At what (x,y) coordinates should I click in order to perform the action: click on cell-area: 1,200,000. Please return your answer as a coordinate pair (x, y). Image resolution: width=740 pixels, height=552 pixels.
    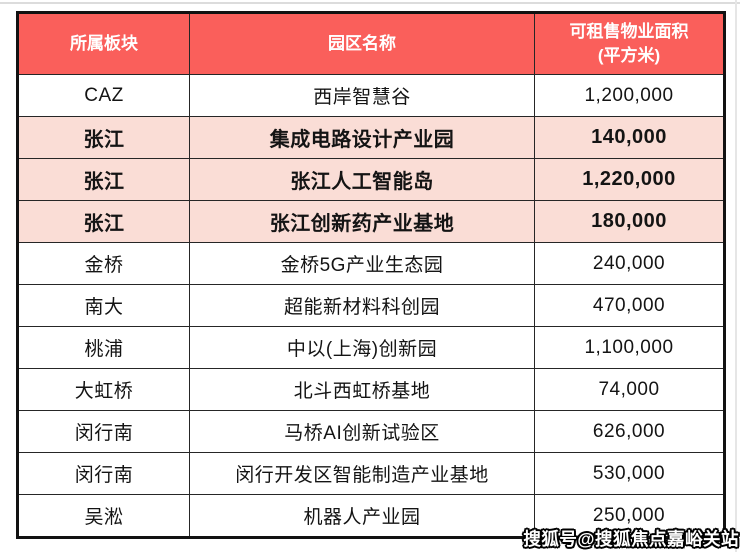
    Looking at the image, I should click on (629, 95).